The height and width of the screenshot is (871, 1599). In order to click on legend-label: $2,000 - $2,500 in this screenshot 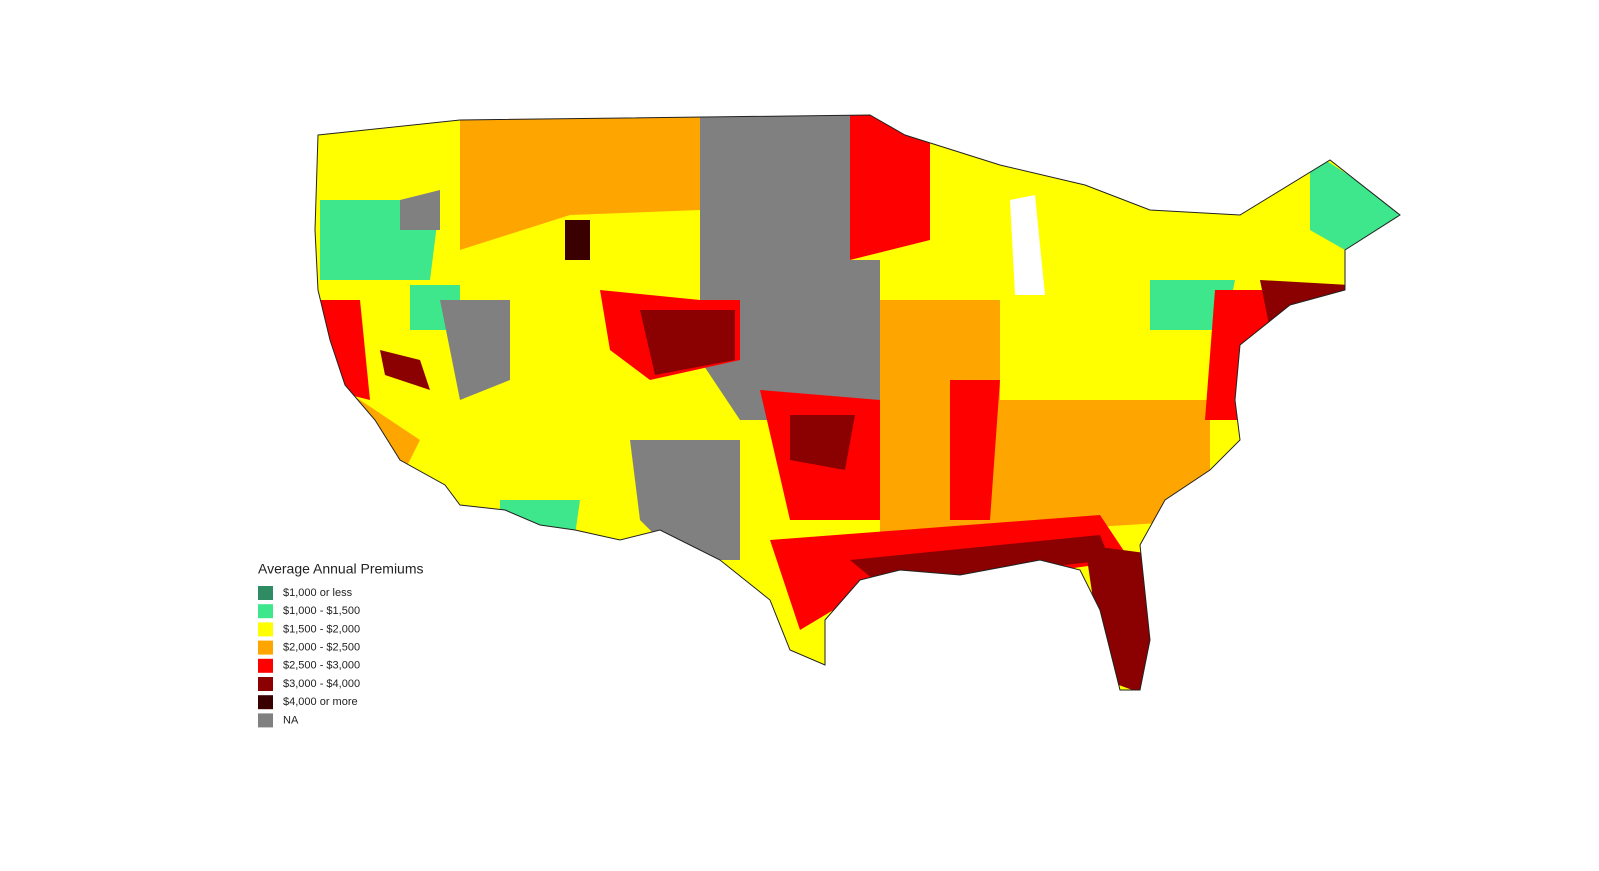, I will do `click(321, 648)`.